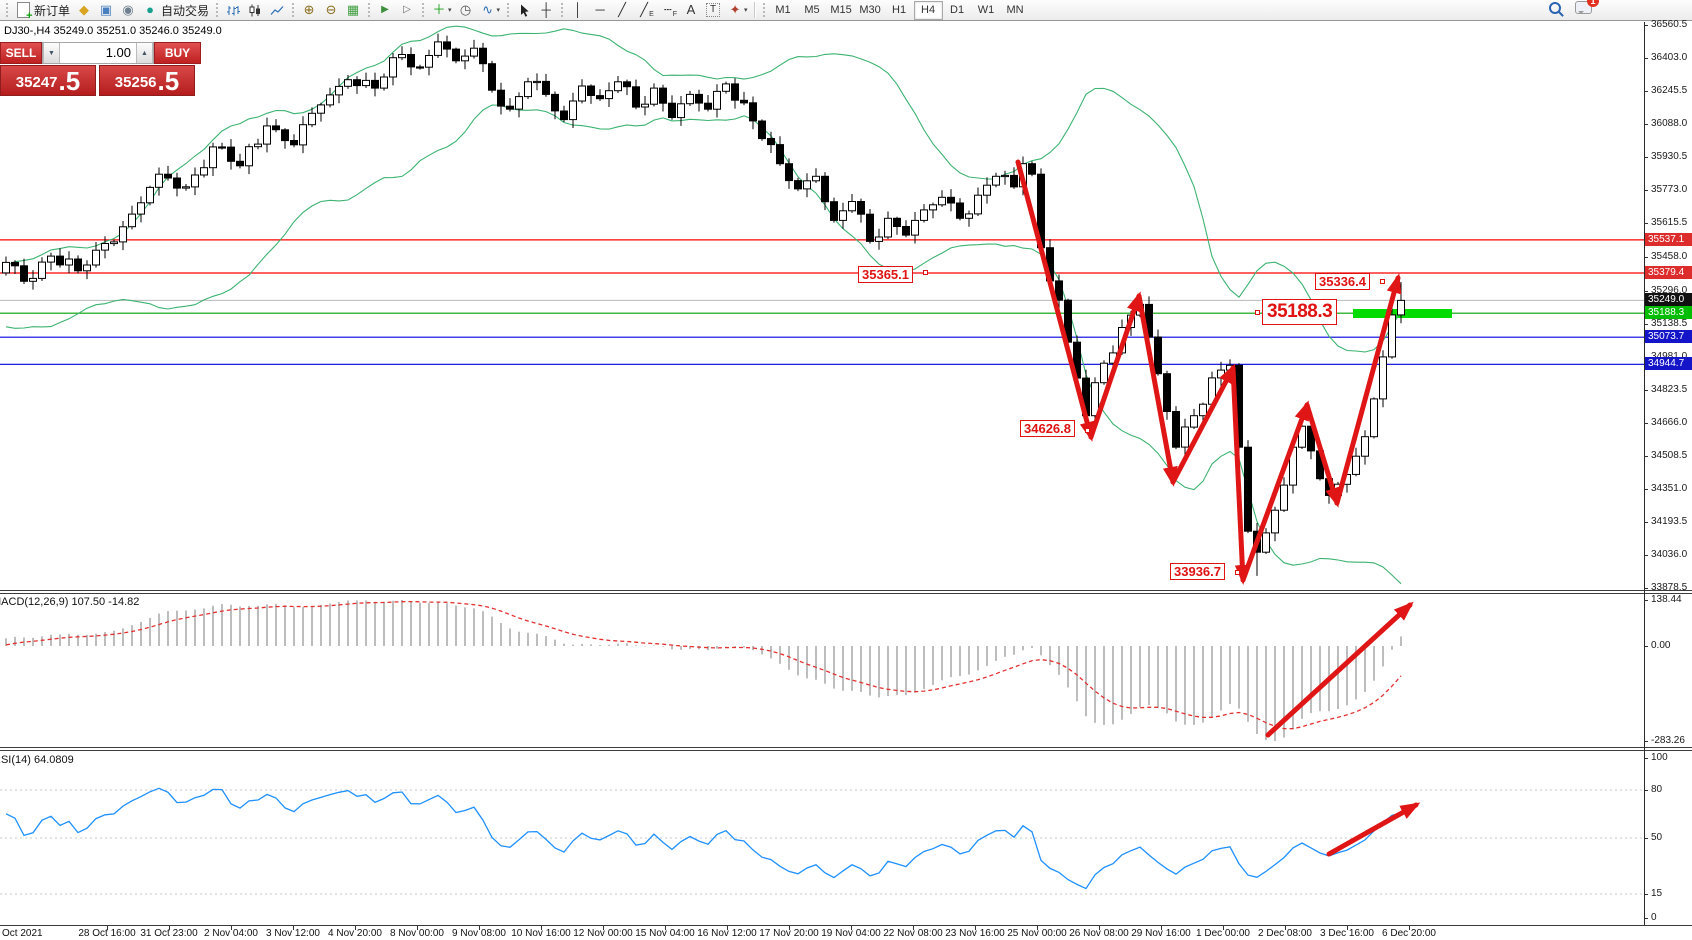 This screenshot has width=1692, height=940. What do you see at coordinates (175, 10) in the screenshot?
I see `autotrade-button: ● 自动交易` at bounding box center [175, 10].